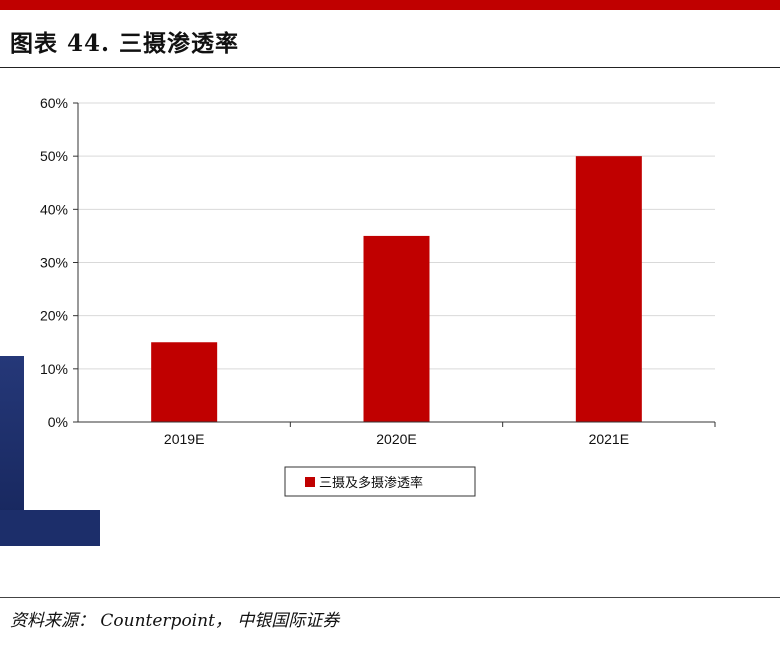  What do you see at coordinates (390, 597) in the screenshot?
I see `source-divider` at bounding box center [390, 597].